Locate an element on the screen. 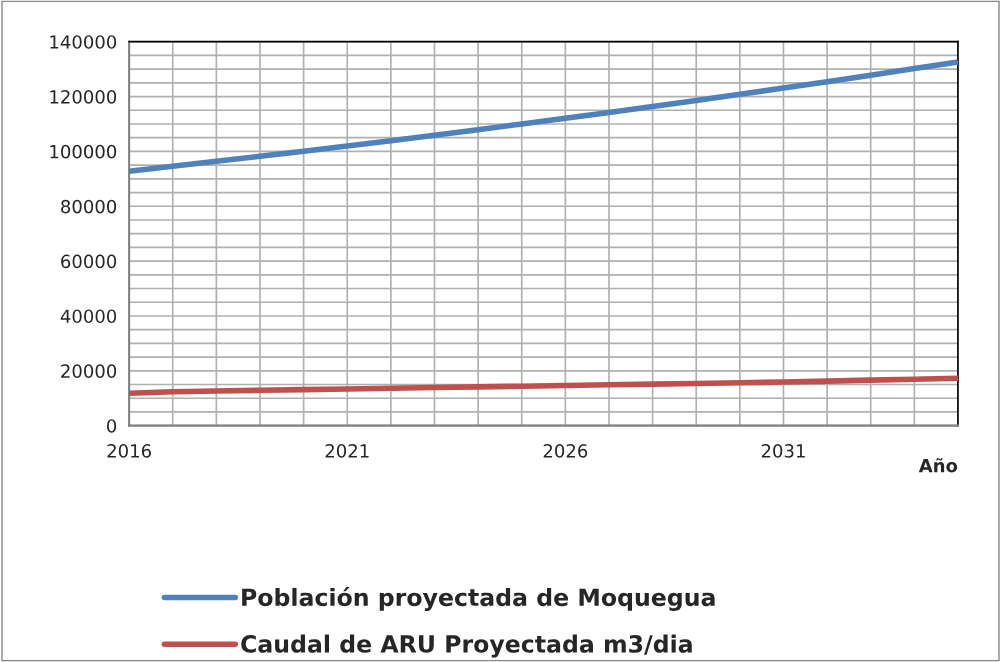 This screenshot has width=1001, height=662. y-tick-label: 80000 is located at coordinates (89, 206).